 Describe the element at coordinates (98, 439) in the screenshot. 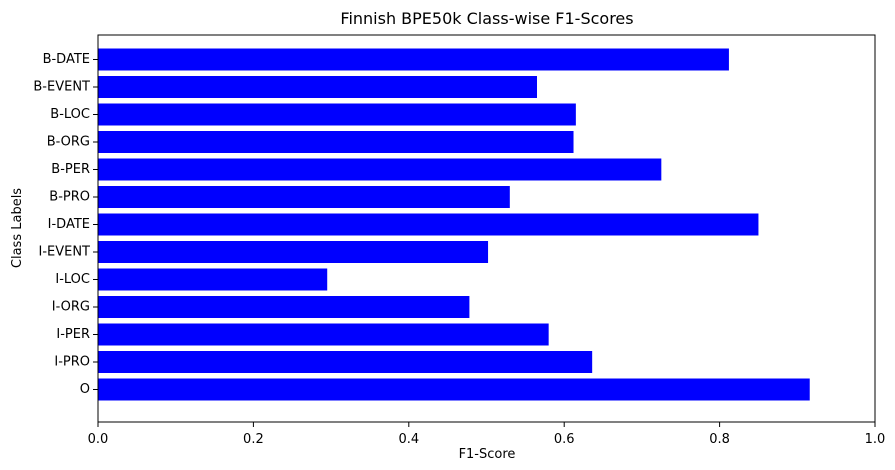

I see `x-tick-label: 0.0` at that location.